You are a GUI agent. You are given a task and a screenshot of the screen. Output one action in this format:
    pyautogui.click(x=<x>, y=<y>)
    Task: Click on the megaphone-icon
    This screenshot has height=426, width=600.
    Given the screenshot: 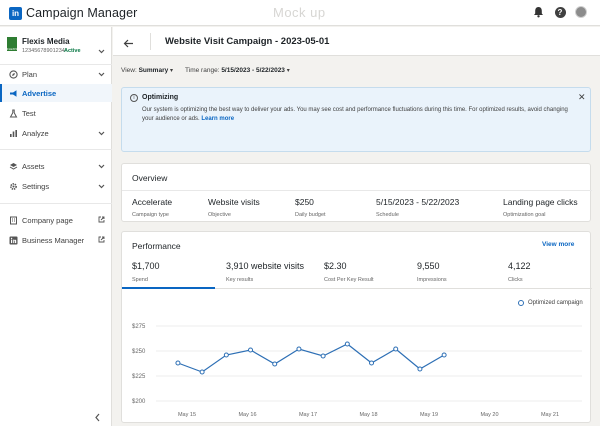 What is the action you would take?
    pyautogui.click(x=13, y=93)
    